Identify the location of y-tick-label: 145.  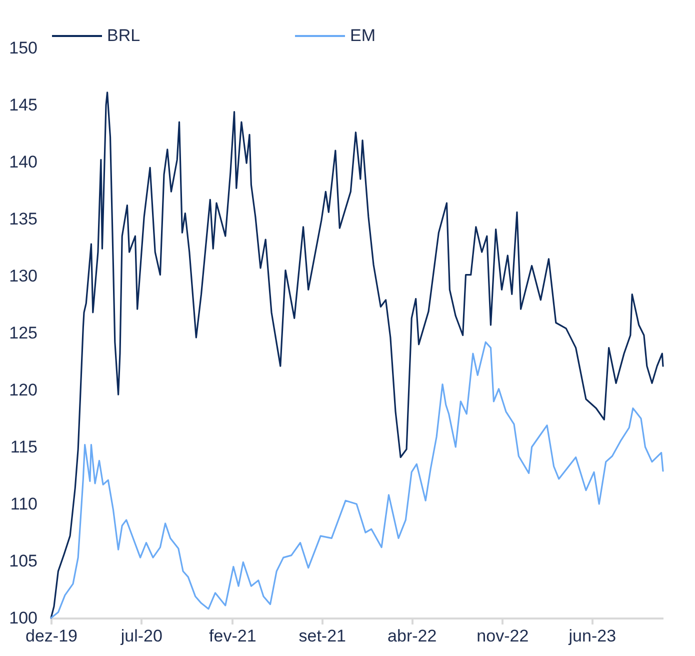
(23, 105).